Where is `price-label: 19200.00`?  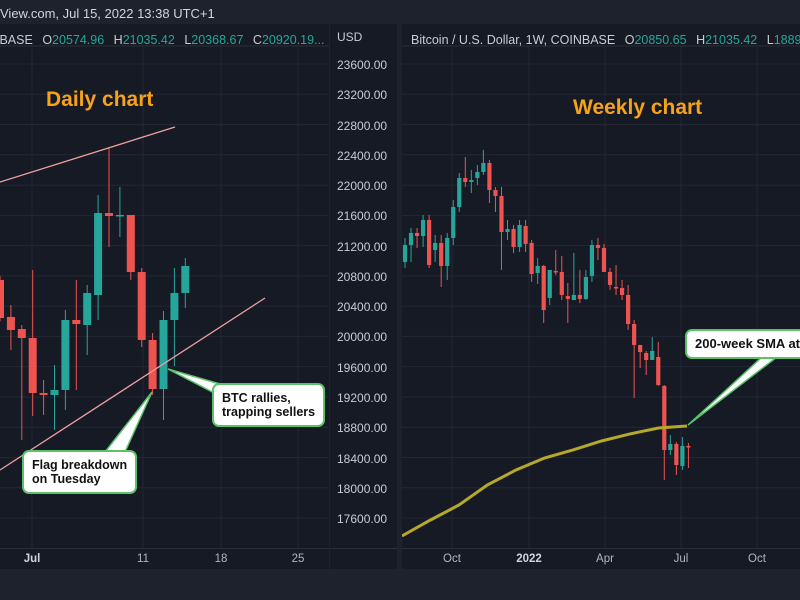
price-label: 19200.00 is located at coordinates (362, 397).